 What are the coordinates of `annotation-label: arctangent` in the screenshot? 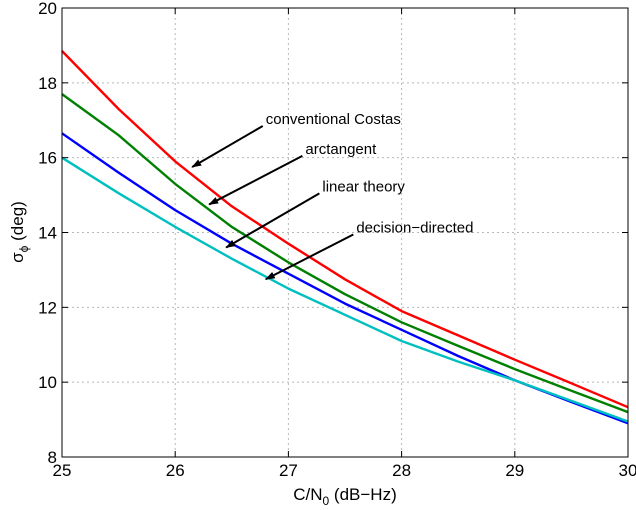 It's located at (341, 149).